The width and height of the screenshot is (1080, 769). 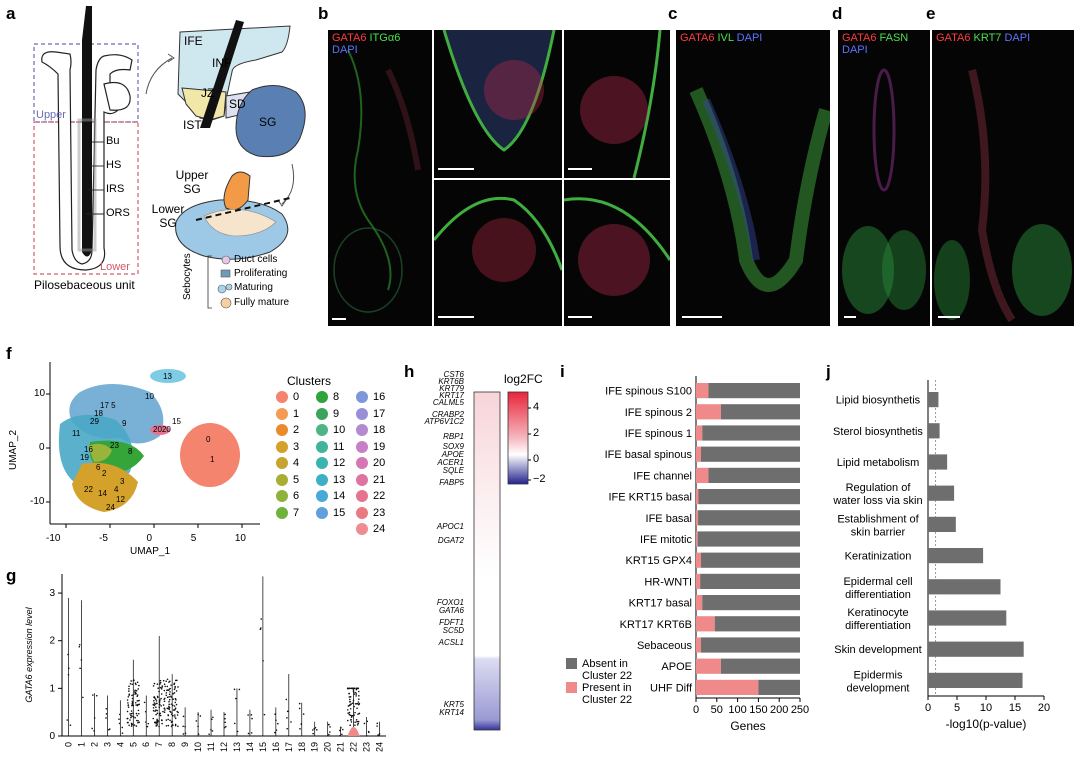 What do you see at coordinates (330, 446) in the screenshot?
I see `cluster-legend-item: 11` at bounding box center [330, 446].